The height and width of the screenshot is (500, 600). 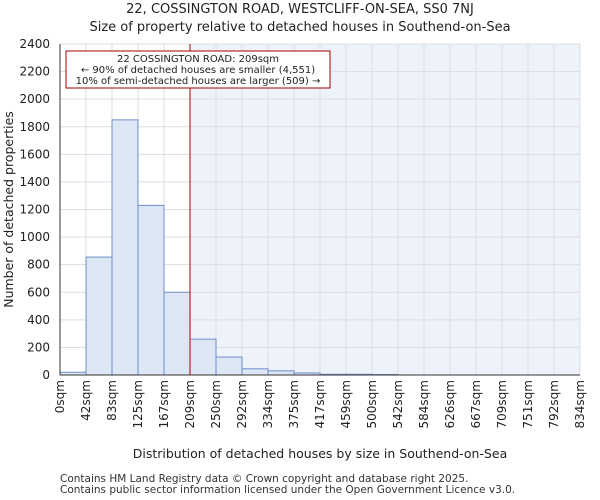 I want to click on x-tick-label: 292sqm, so click(x=242, y=404).